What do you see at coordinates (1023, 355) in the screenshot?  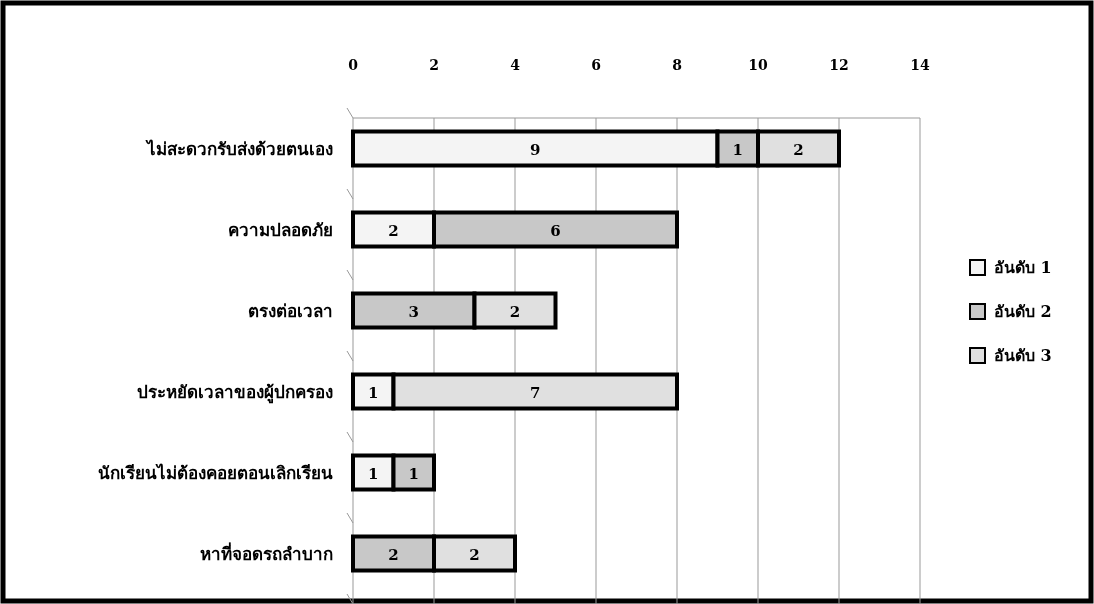 I see `legend-label: อันดับ 3` at bounding box center [1023, 355].